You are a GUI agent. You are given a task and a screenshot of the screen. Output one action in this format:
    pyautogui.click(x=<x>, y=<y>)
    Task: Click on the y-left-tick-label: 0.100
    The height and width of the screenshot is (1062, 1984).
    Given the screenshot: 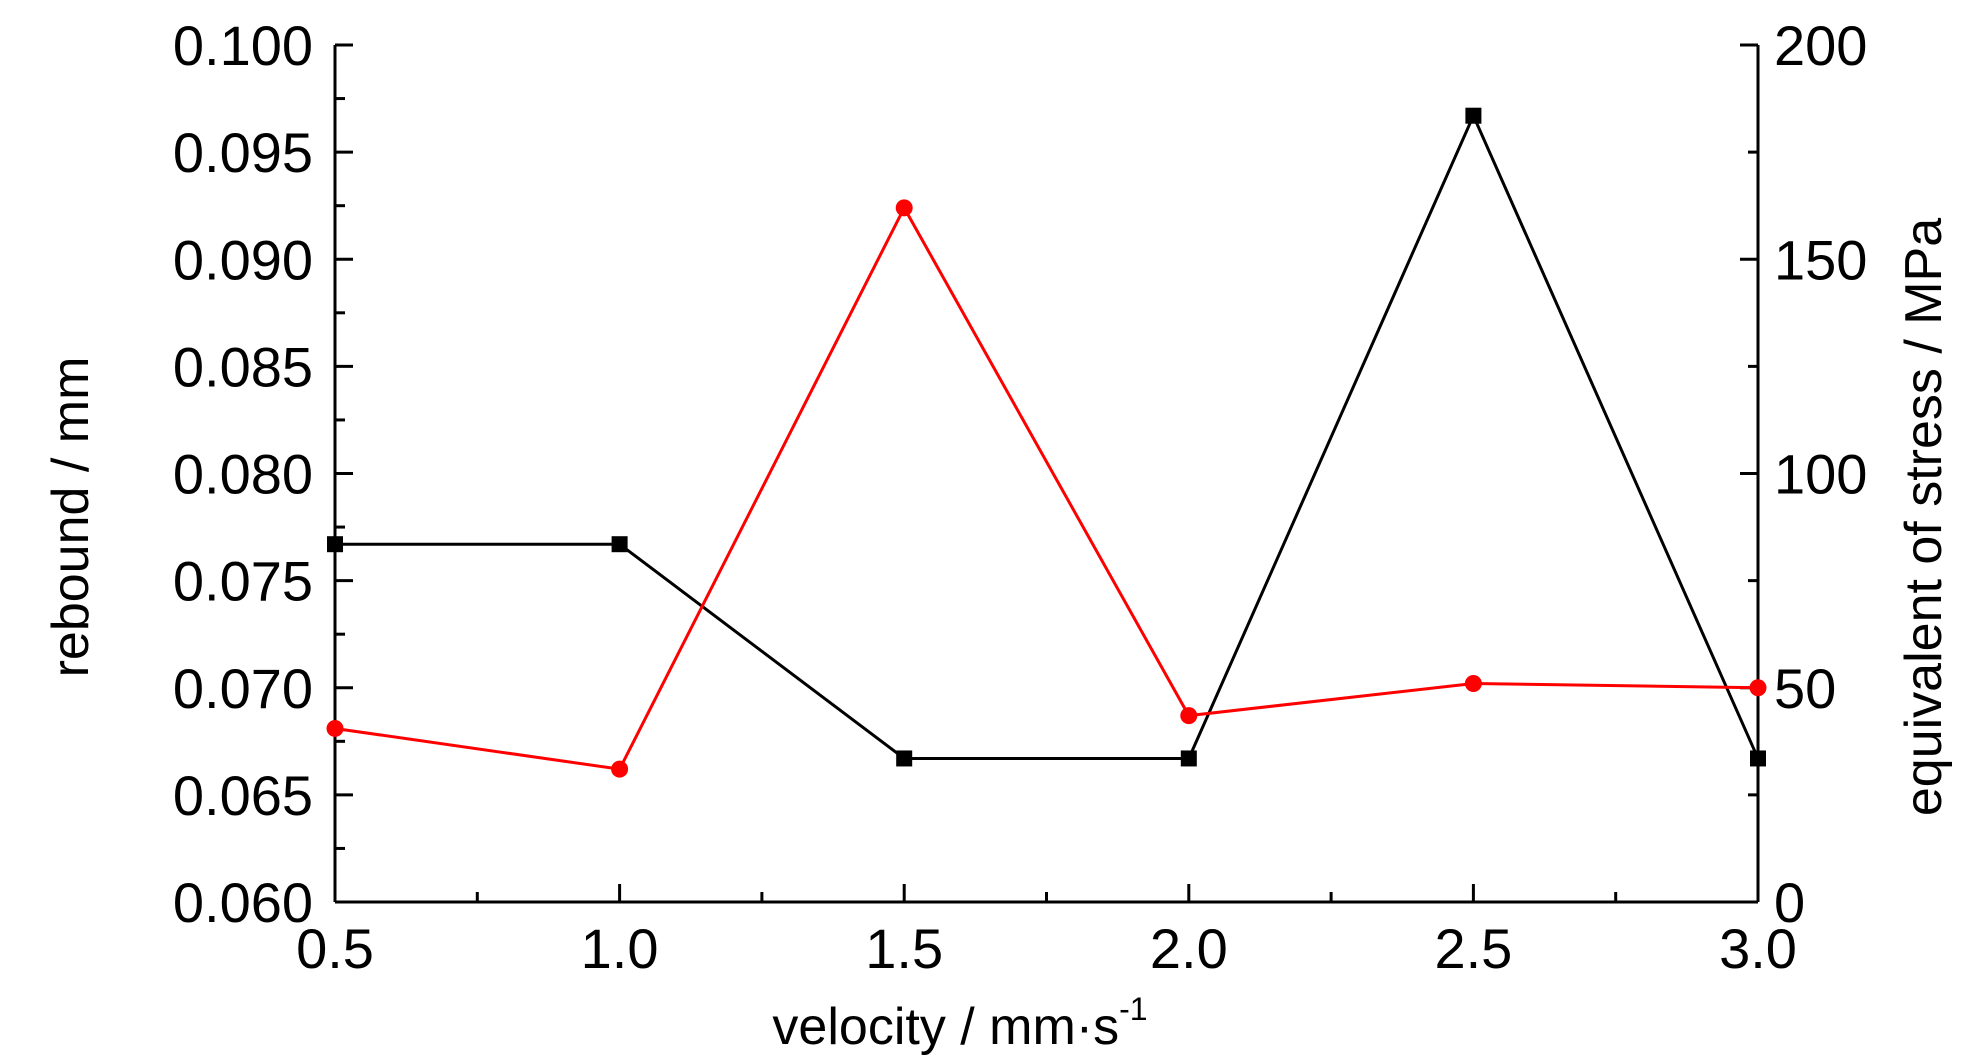 What is the action you would take?
    pyautogui.click(x=243, y=45)
    